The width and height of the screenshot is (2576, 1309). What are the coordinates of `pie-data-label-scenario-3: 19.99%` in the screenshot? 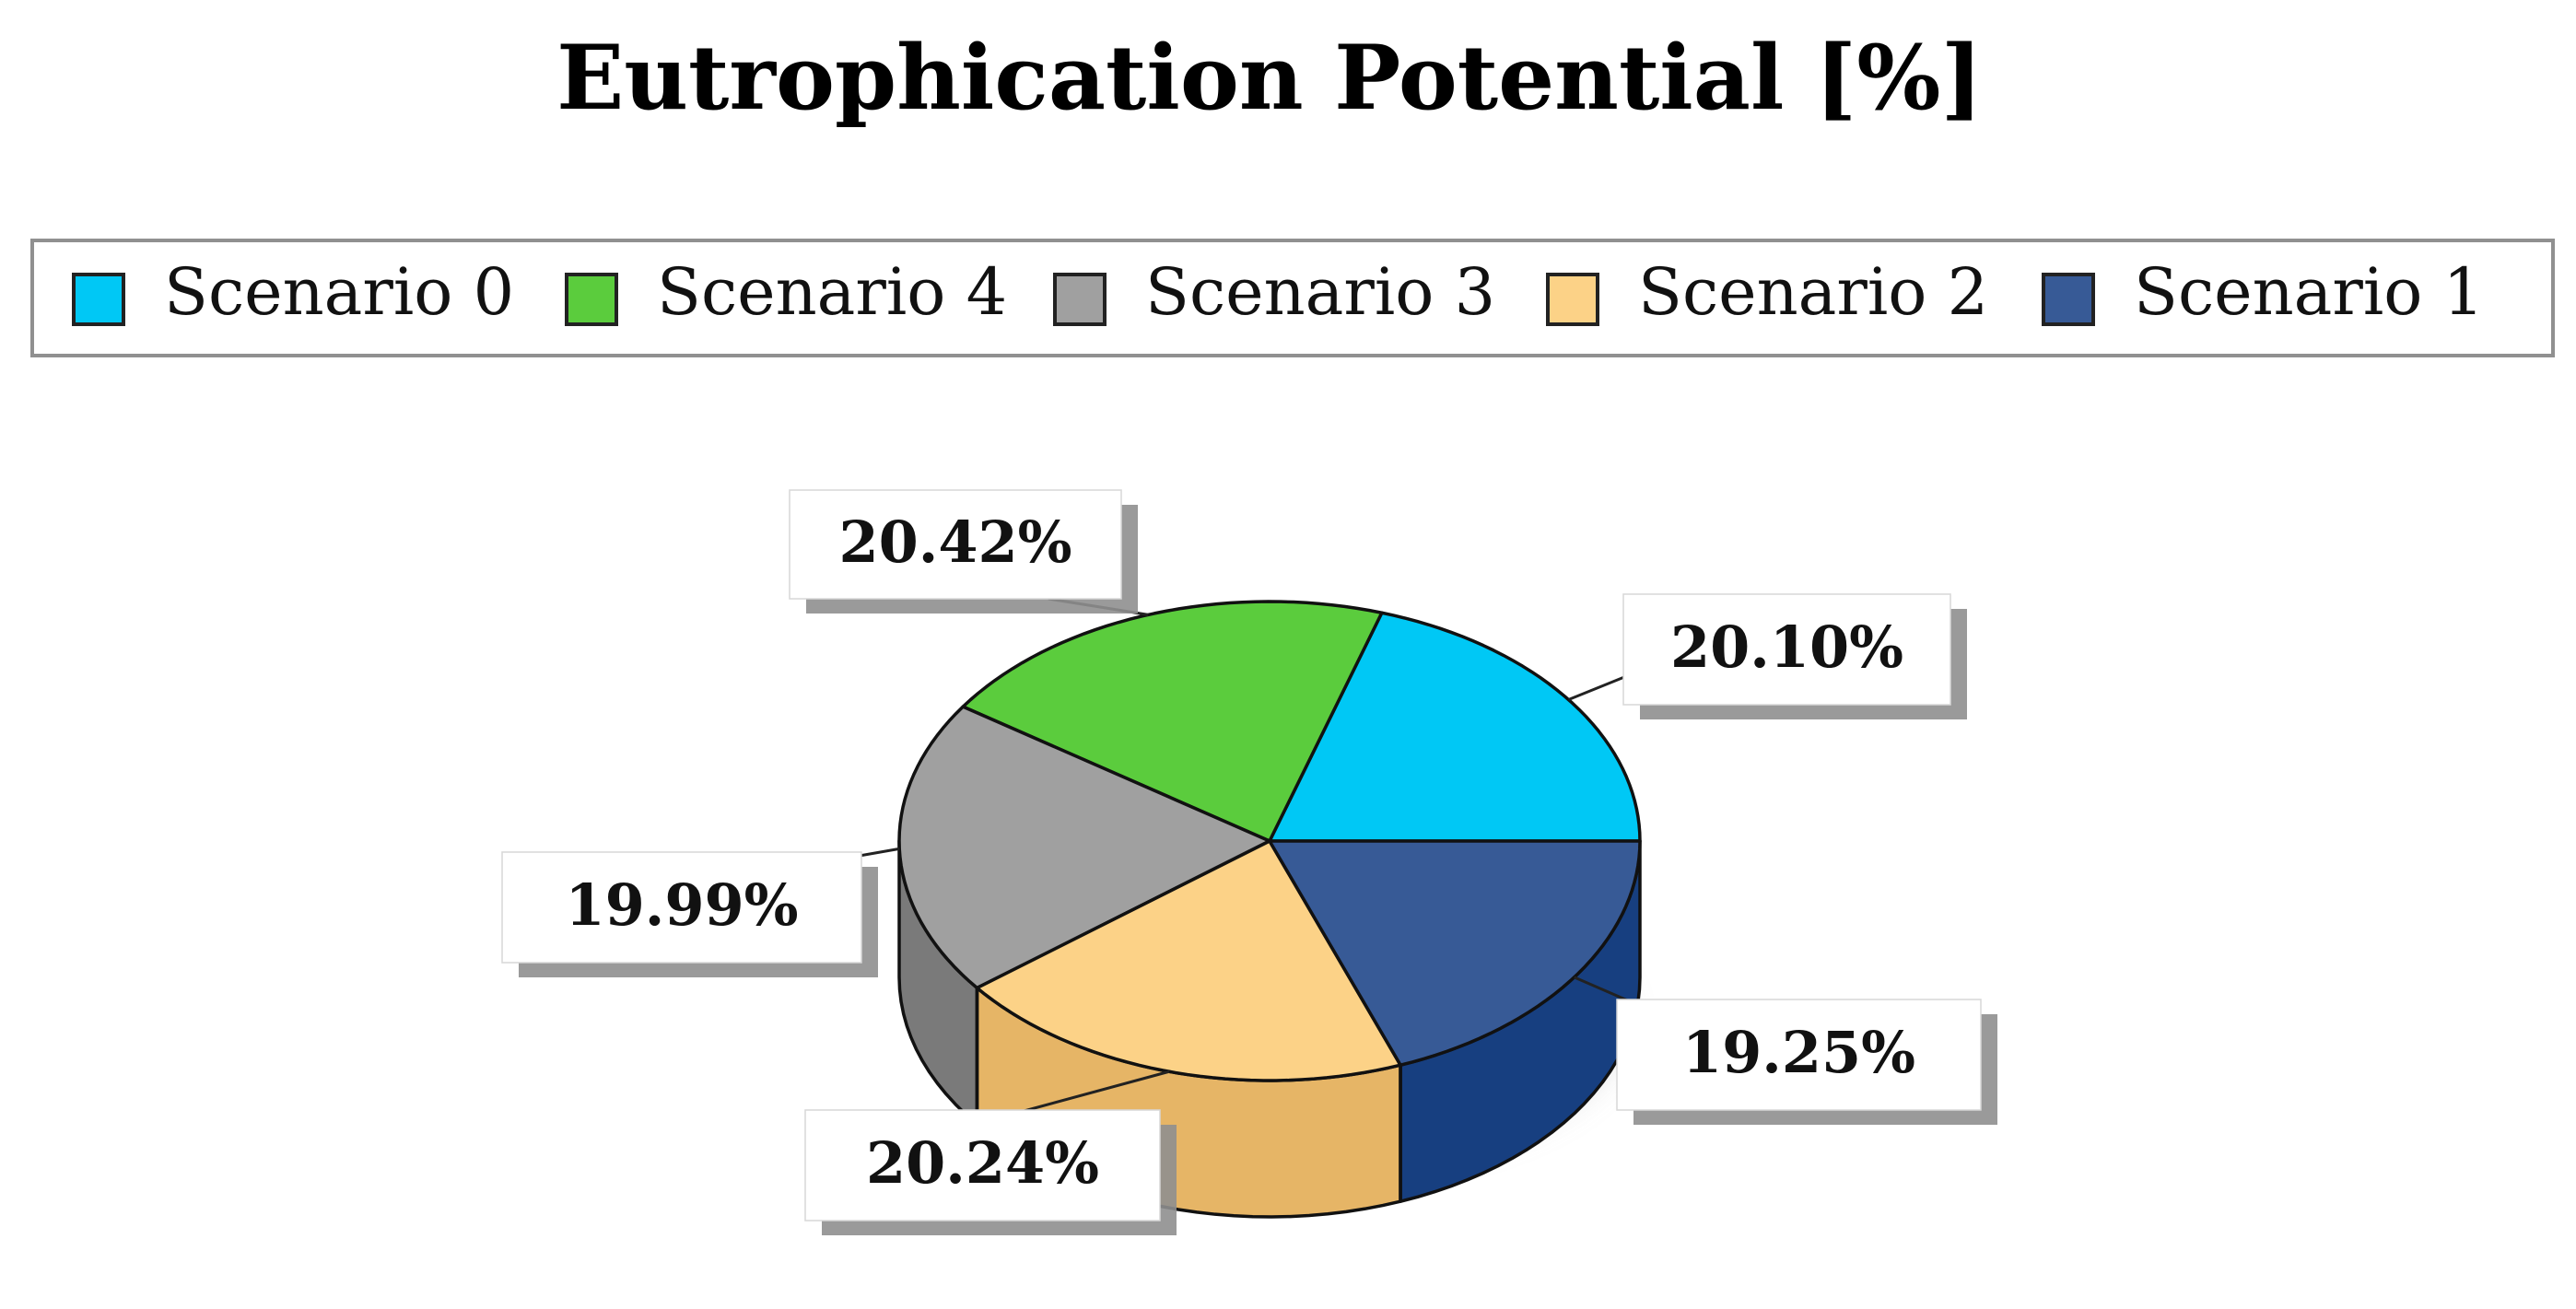 It's located at (689, 914).